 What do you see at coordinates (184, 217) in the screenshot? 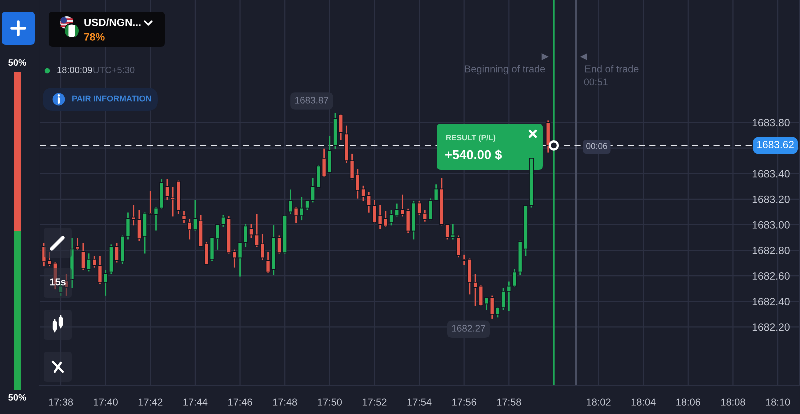
I see `candlestick` at bounding box center [184, 217].